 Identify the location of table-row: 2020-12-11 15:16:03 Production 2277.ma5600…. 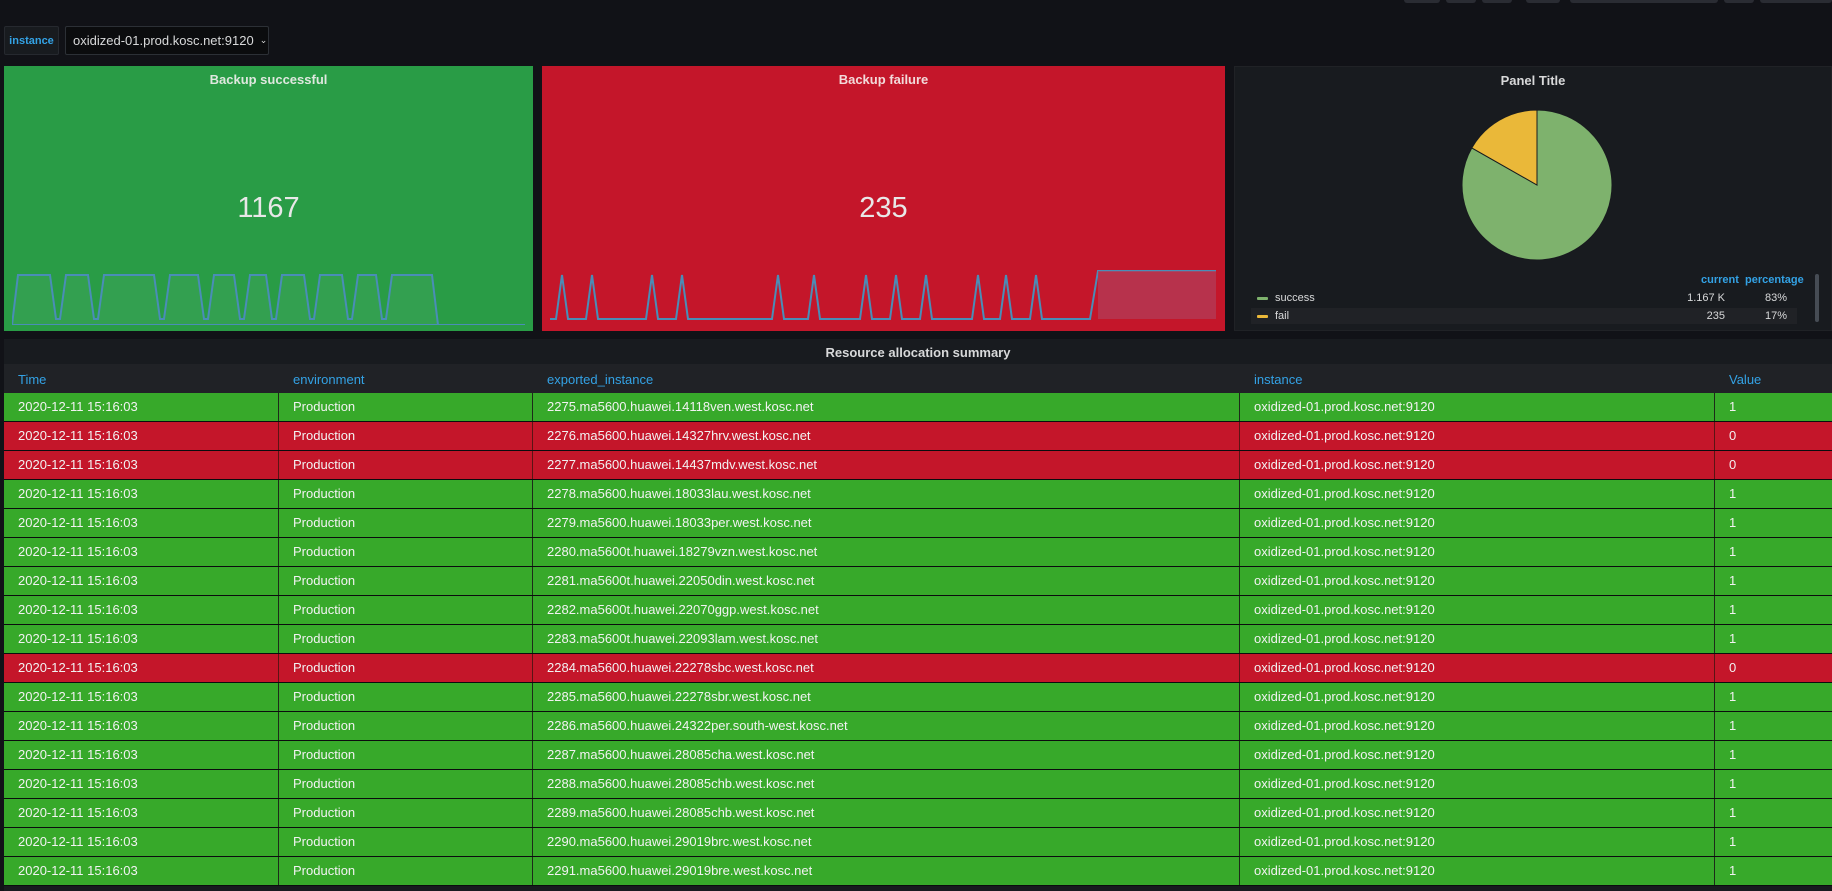
(918, 465).